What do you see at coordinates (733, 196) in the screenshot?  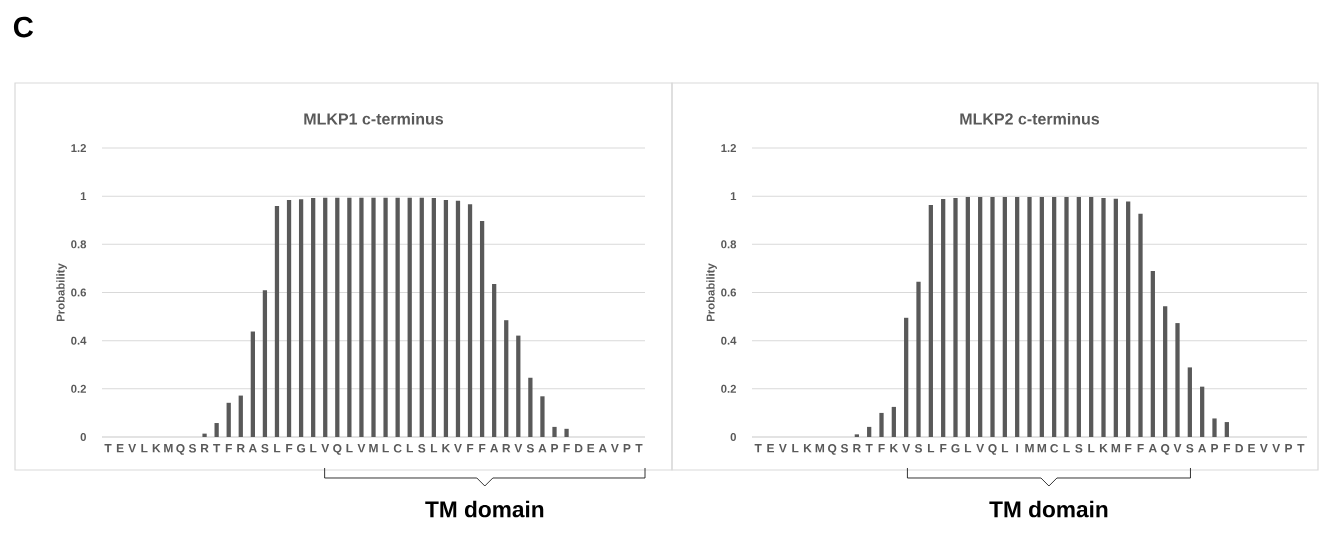 I see `y-tick-label: 1` at bounding box center [733, 196].